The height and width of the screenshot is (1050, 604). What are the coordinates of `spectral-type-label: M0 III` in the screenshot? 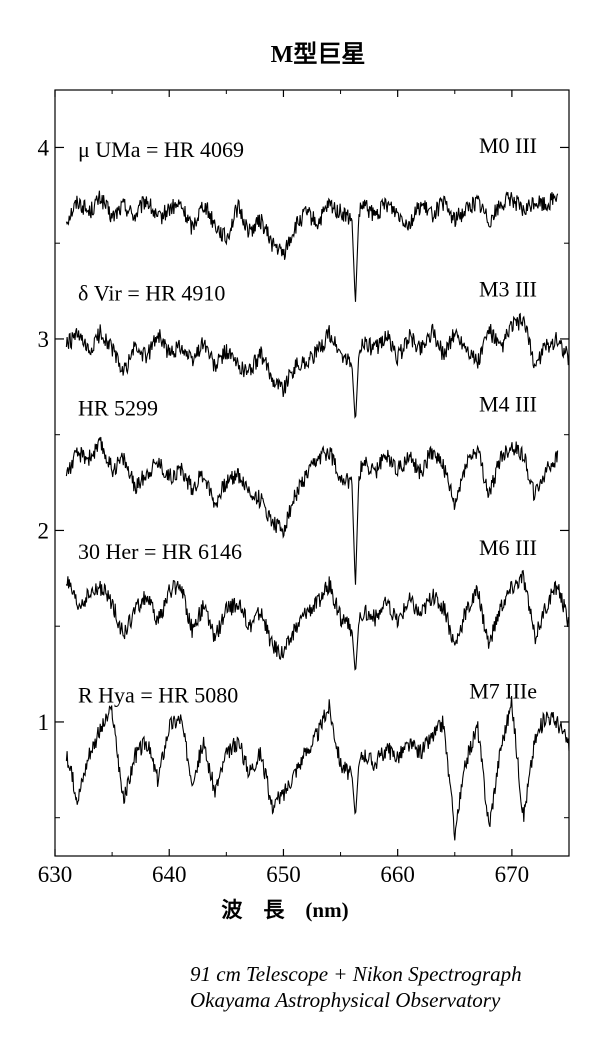 It's located at (508, 145).